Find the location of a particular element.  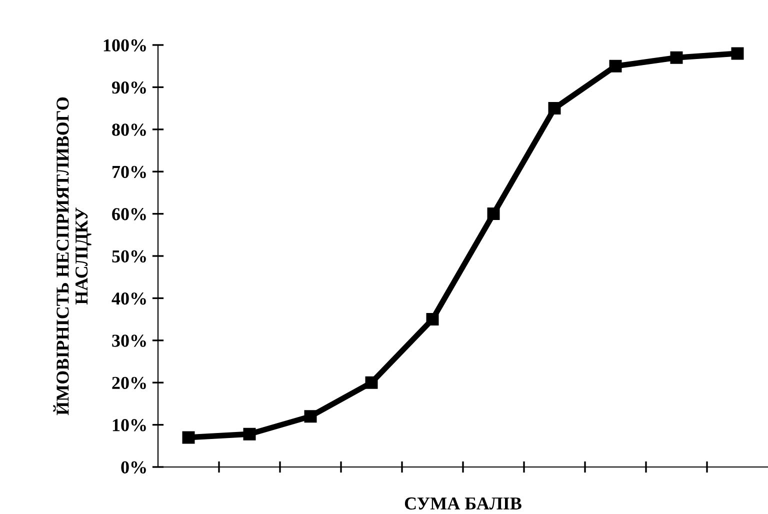

y-tick-label: 100% is located at coordinates (125, 45).